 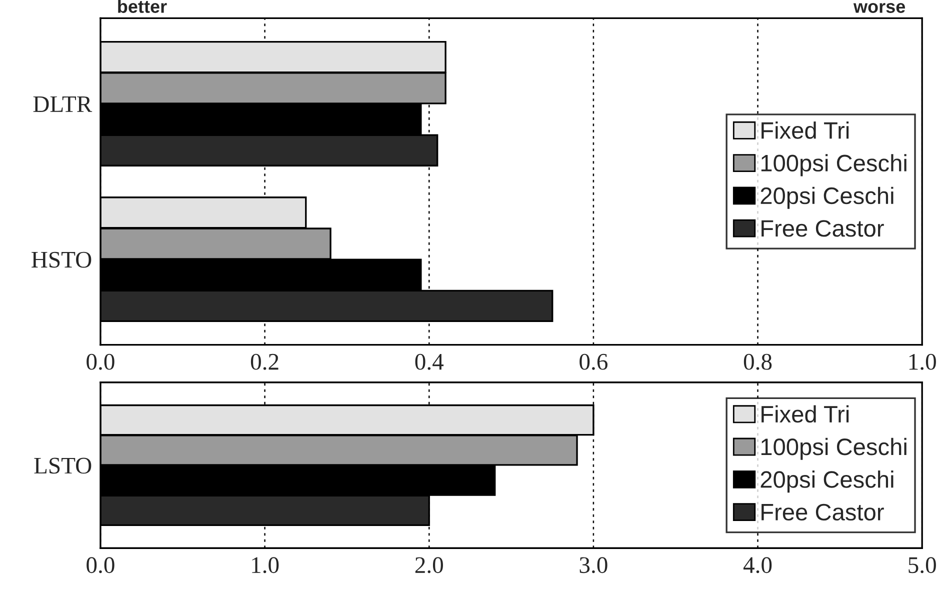 I want to click on x-tick-label: 5.0, so click(x=922, y=565).